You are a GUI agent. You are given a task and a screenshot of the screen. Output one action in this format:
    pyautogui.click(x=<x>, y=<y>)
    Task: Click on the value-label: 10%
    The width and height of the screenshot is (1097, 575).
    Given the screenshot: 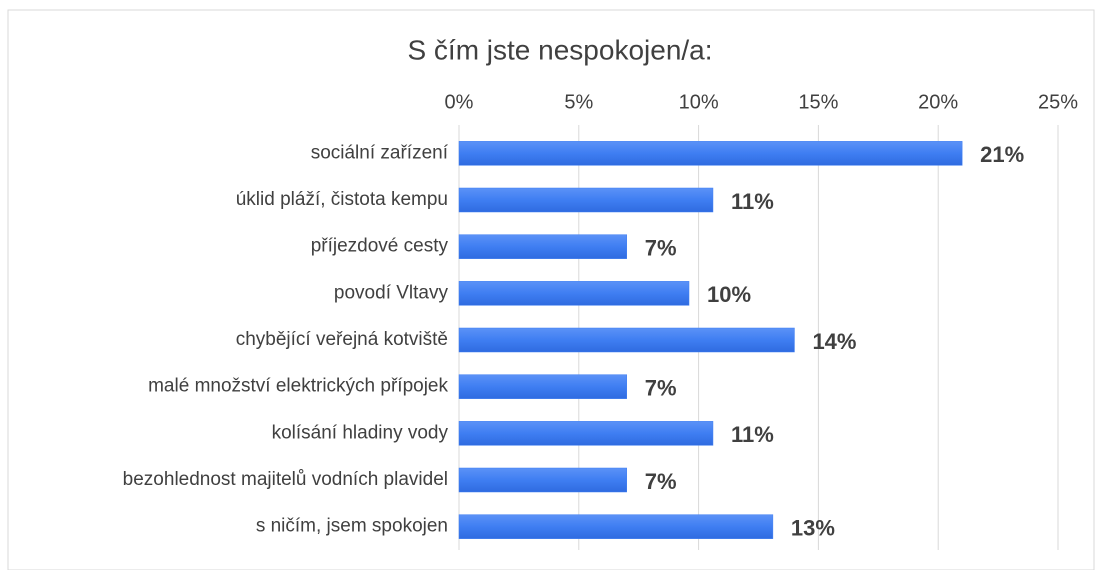 What is the action you would take?
    pyautogui.click(x=729, y=294)
    